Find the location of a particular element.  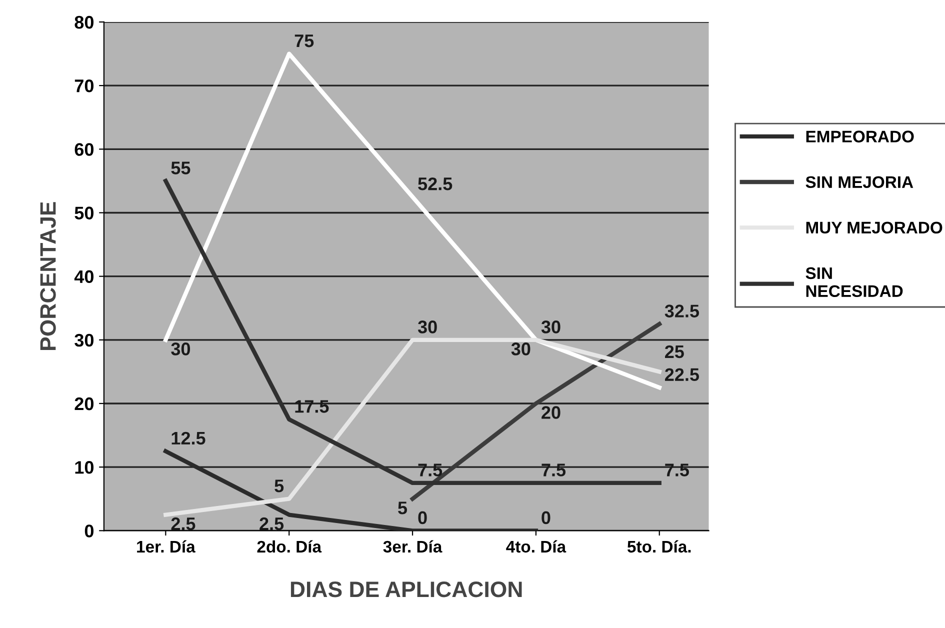

data-label: 55 is located at coordinates (180, 168).